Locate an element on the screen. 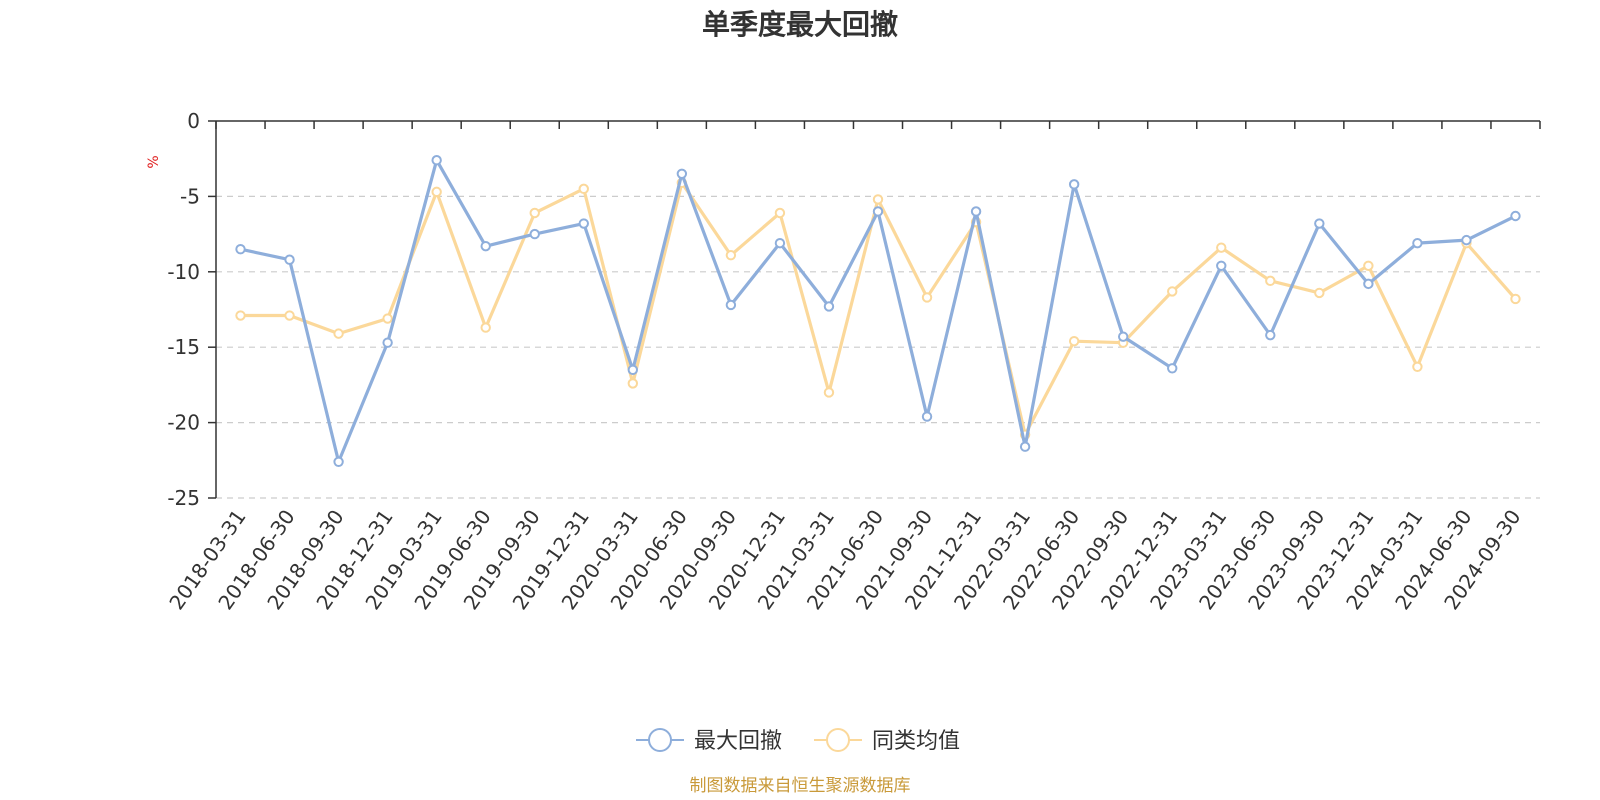  legend: 最大回撤 同类均值 is located at coordinates (798, 741).